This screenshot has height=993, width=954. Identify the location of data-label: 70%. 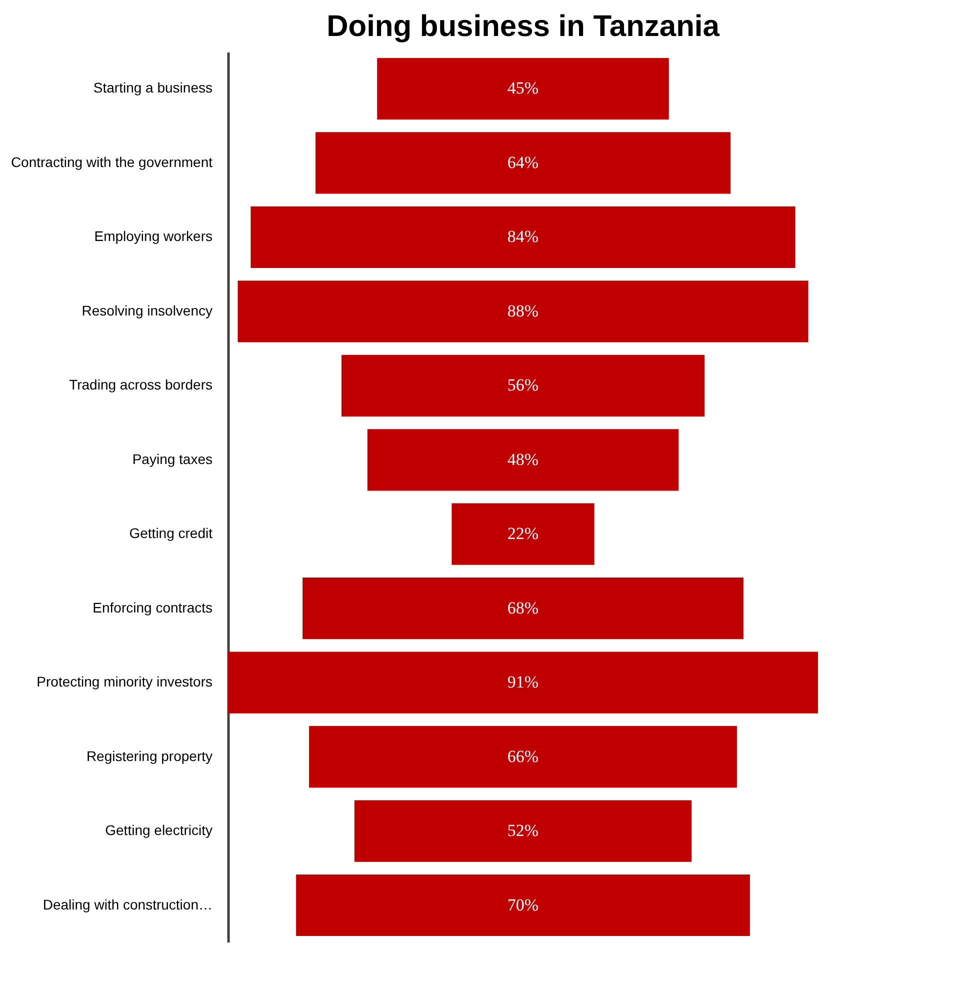
(523, 904).